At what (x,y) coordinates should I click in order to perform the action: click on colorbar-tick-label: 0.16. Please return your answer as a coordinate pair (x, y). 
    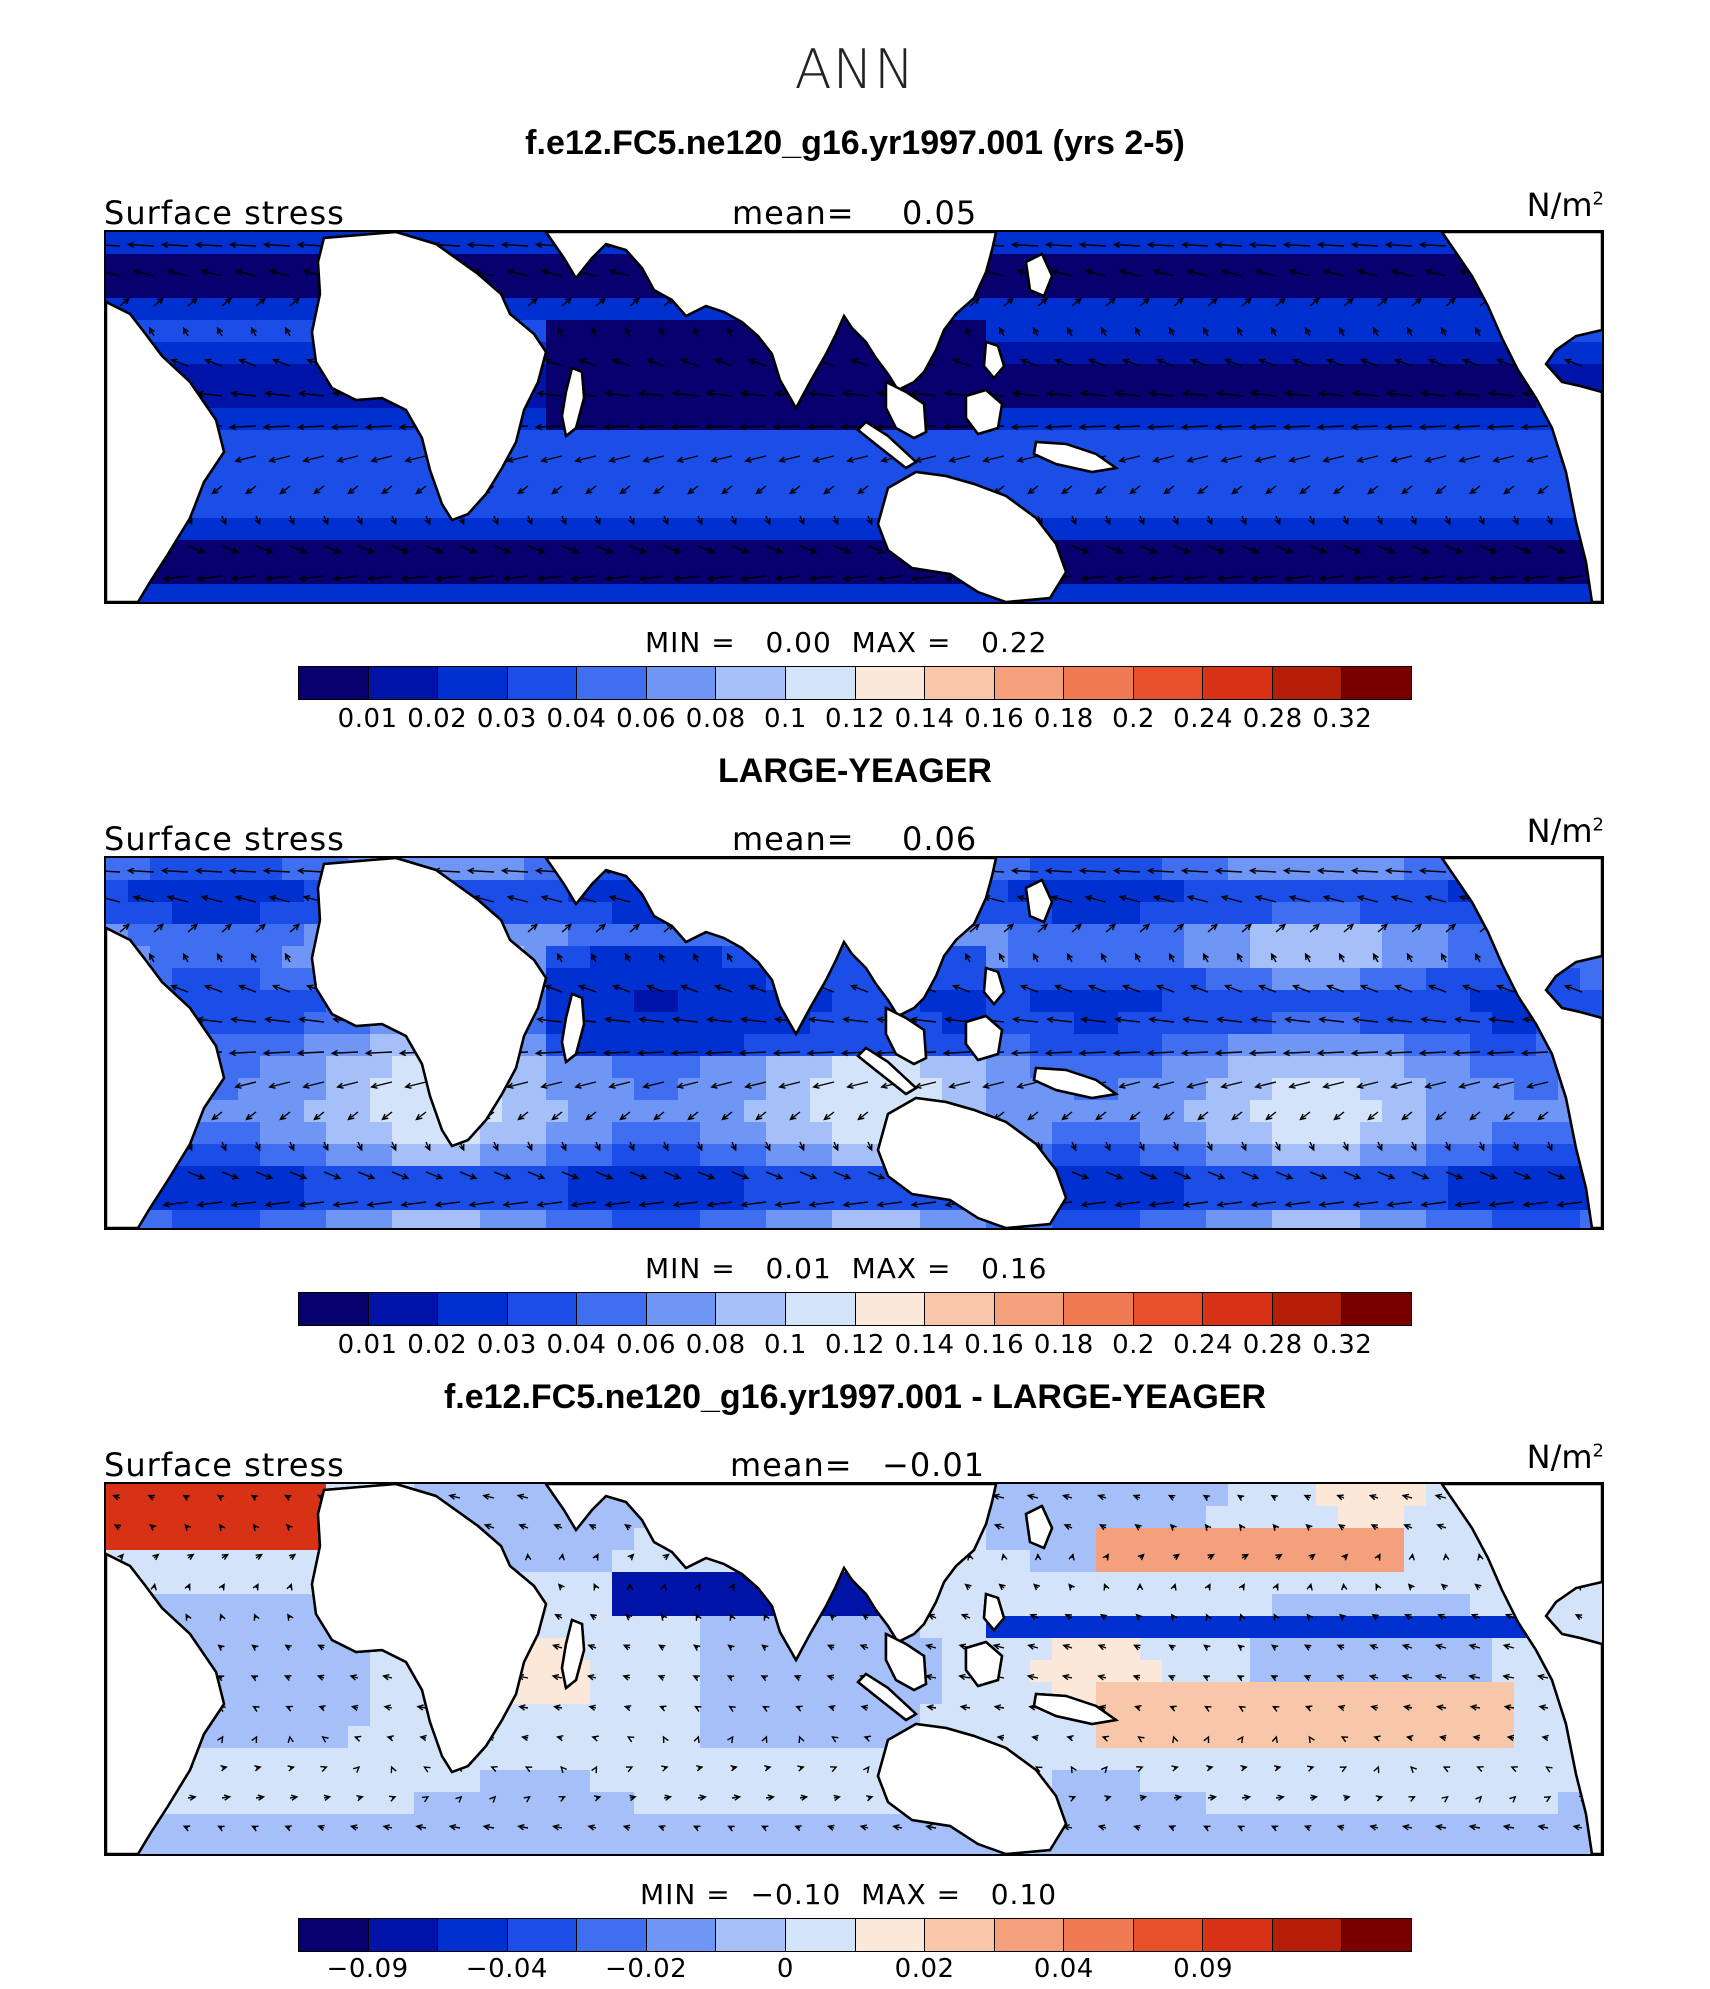
    Looking at the image, I should click on (994, 719).